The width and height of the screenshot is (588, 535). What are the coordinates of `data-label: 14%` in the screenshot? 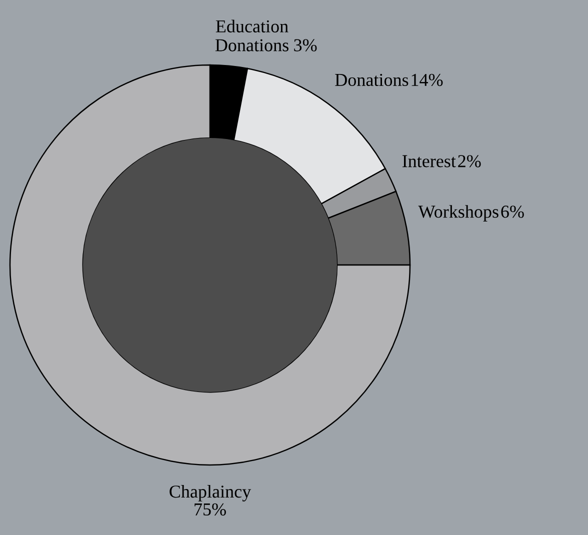 It's located at (427, 80).